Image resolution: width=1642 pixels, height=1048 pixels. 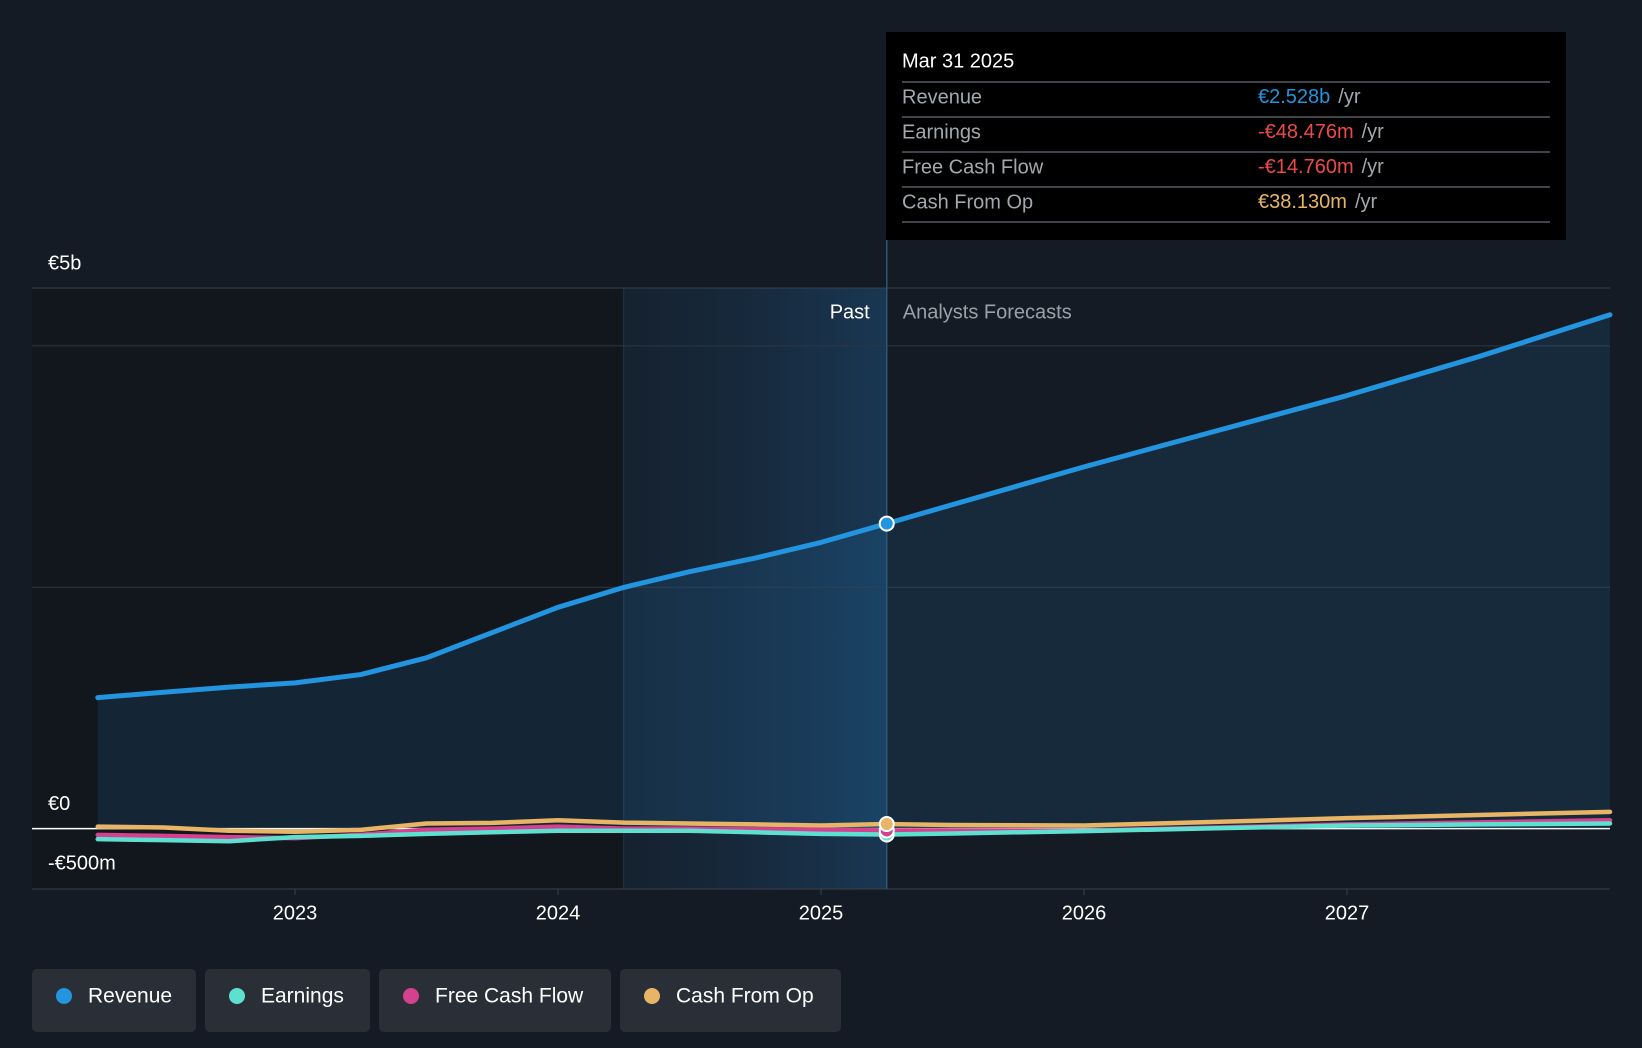 I want to click on tooltip-name: Free Cash Flow, so click(x=973, y=167).